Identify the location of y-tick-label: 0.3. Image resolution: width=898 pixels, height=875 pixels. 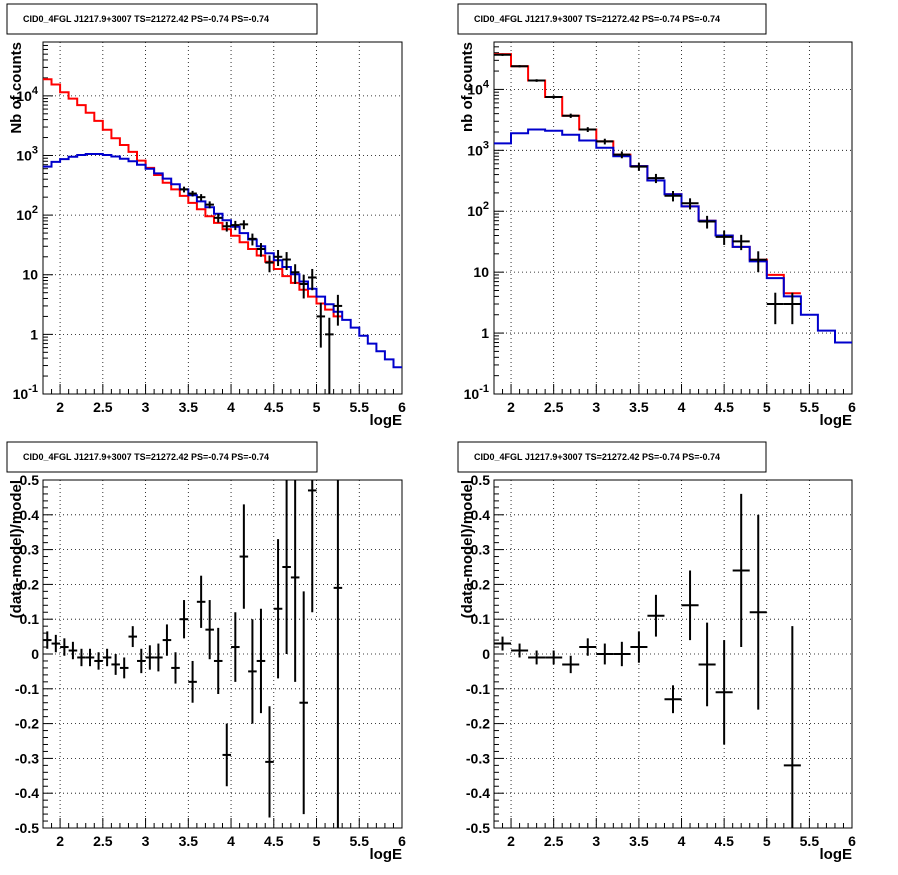
(30, 550).